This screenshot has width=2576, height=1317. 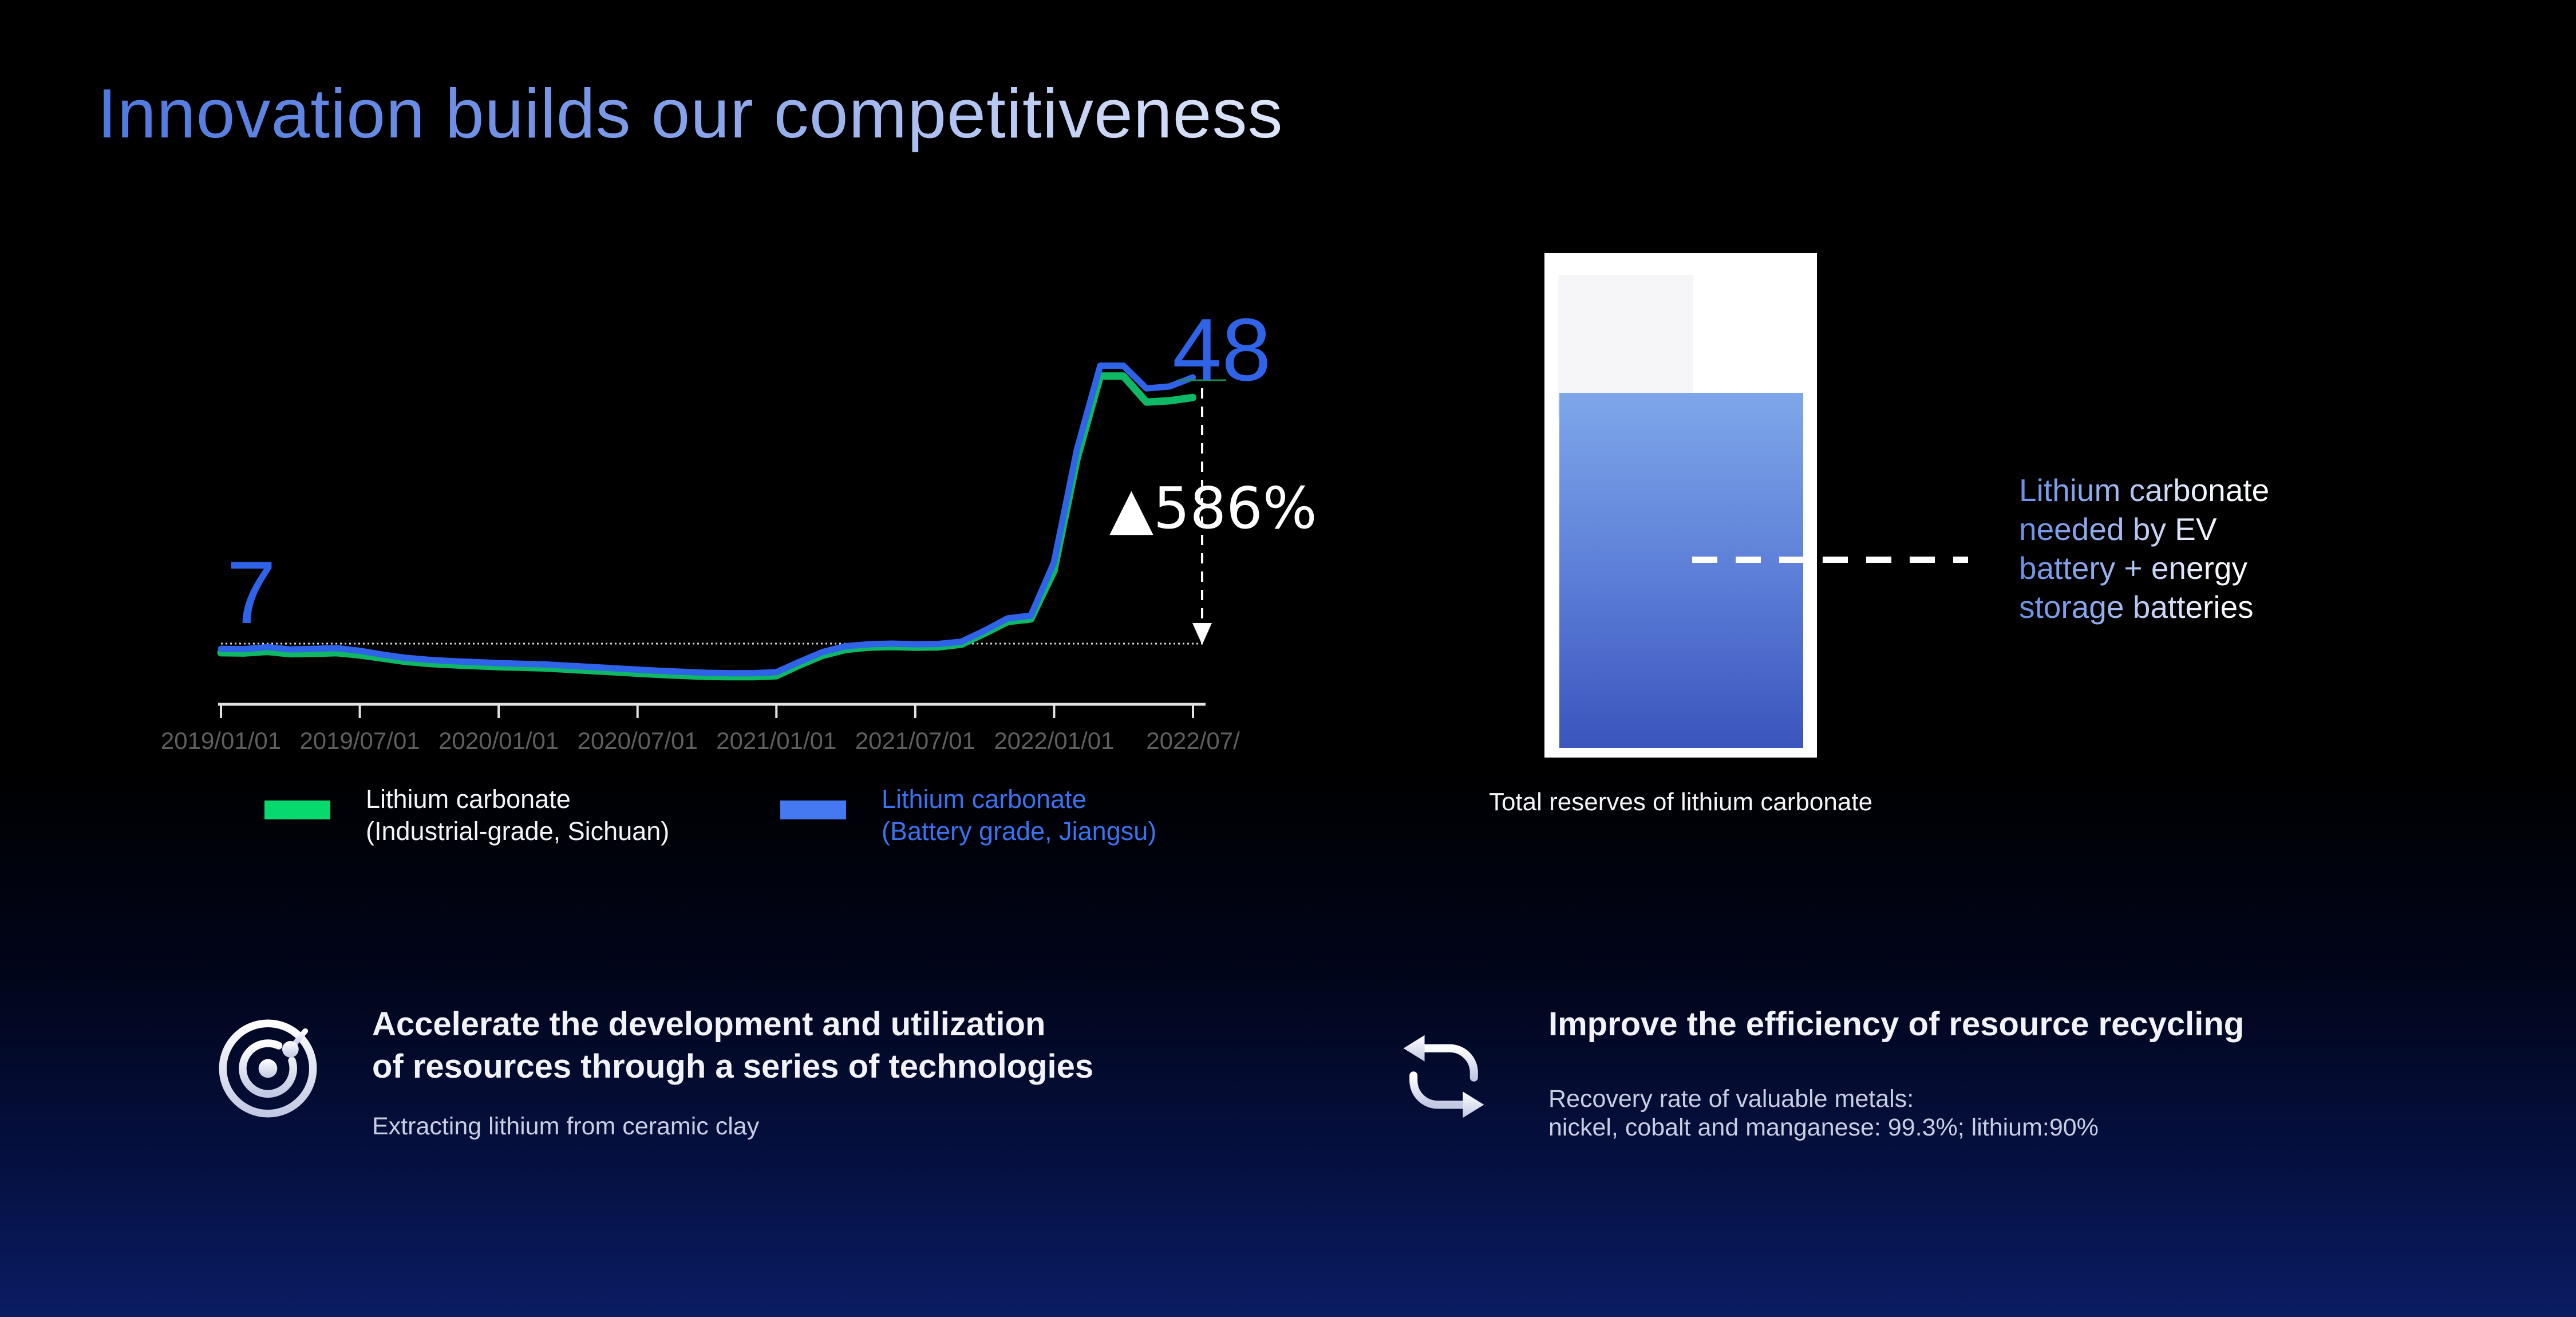 What do you see at coordinates (1054, 740) in the screenshot?
I see `x-tick-label: 2022/01/01` at bounding box center [1054, 740].